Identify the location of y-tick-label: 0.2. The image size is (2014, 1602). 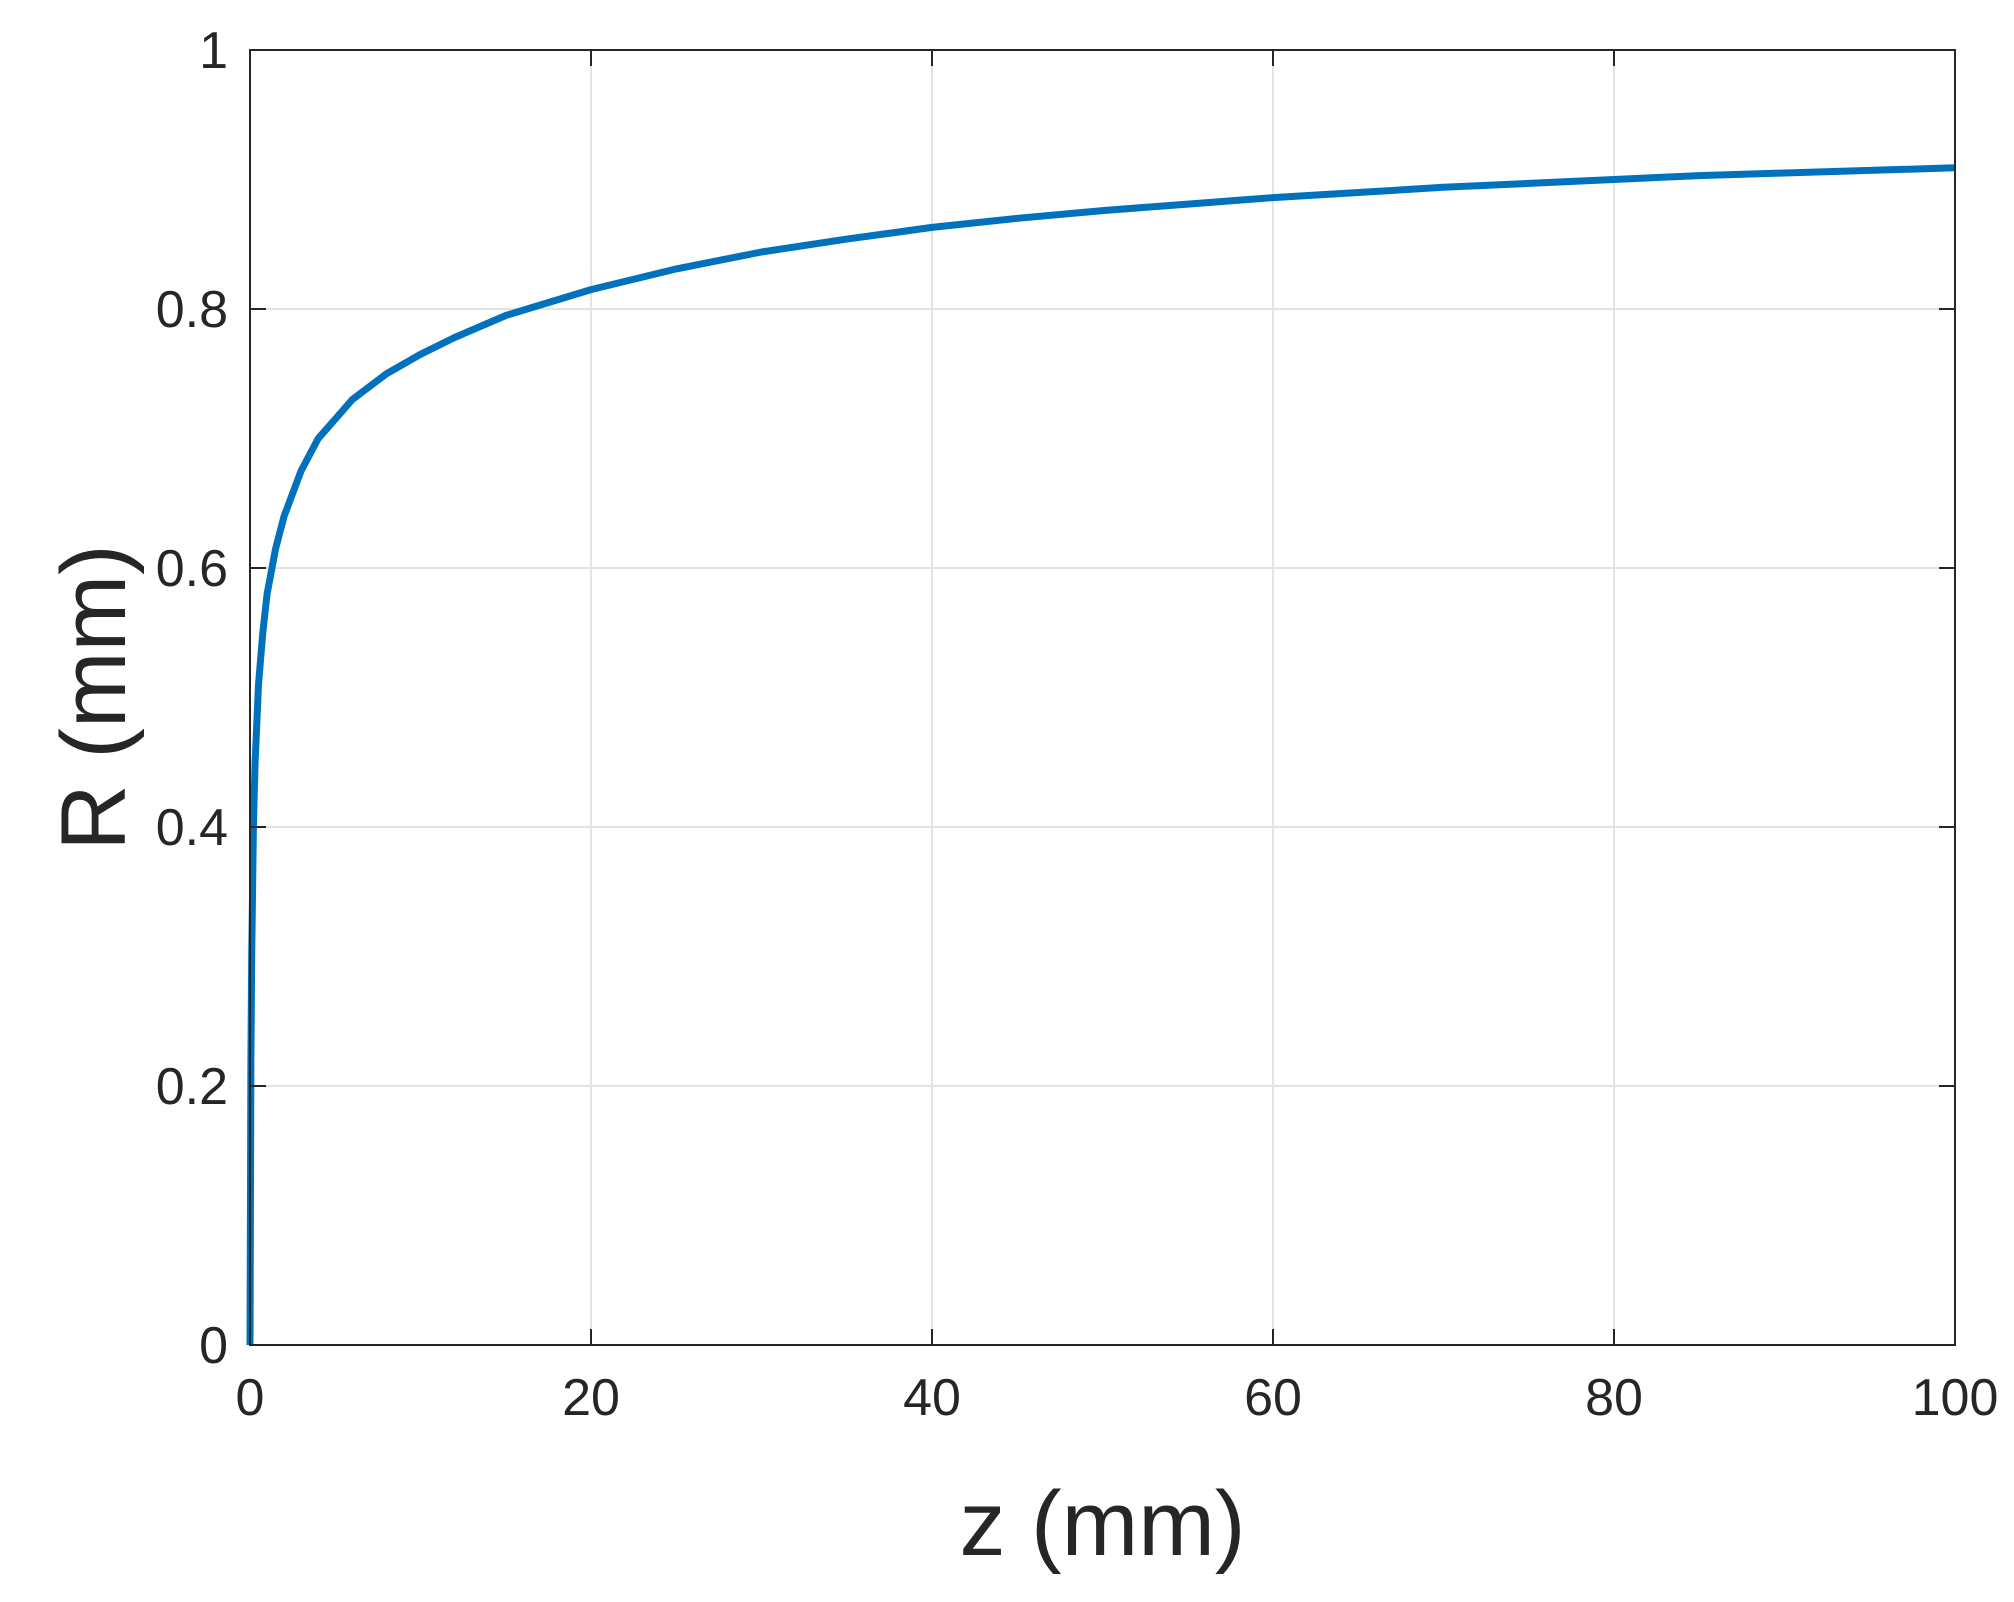
(192, 1087).